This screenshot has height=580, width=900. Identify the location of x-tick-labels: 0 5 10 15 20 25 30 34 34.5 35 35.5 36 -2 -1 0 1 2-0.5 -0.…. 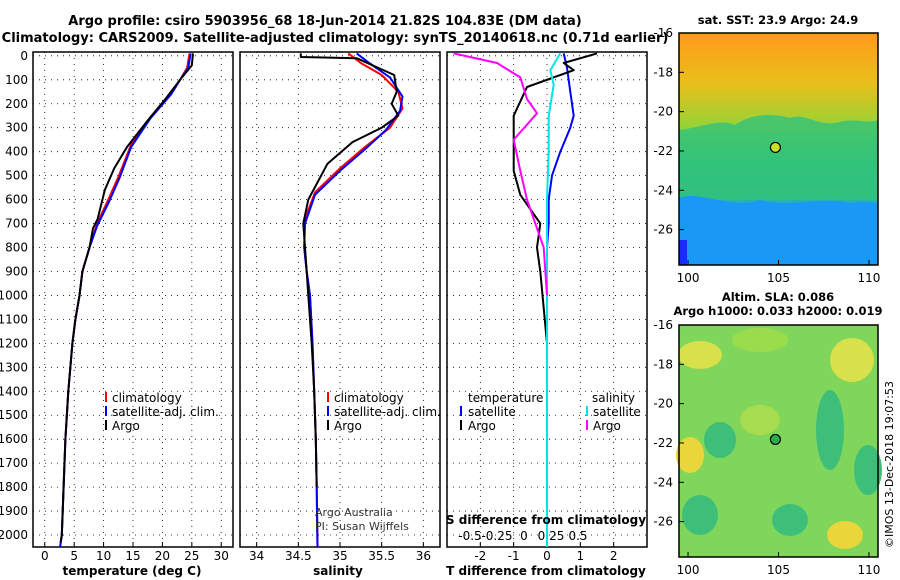
(329, 546).